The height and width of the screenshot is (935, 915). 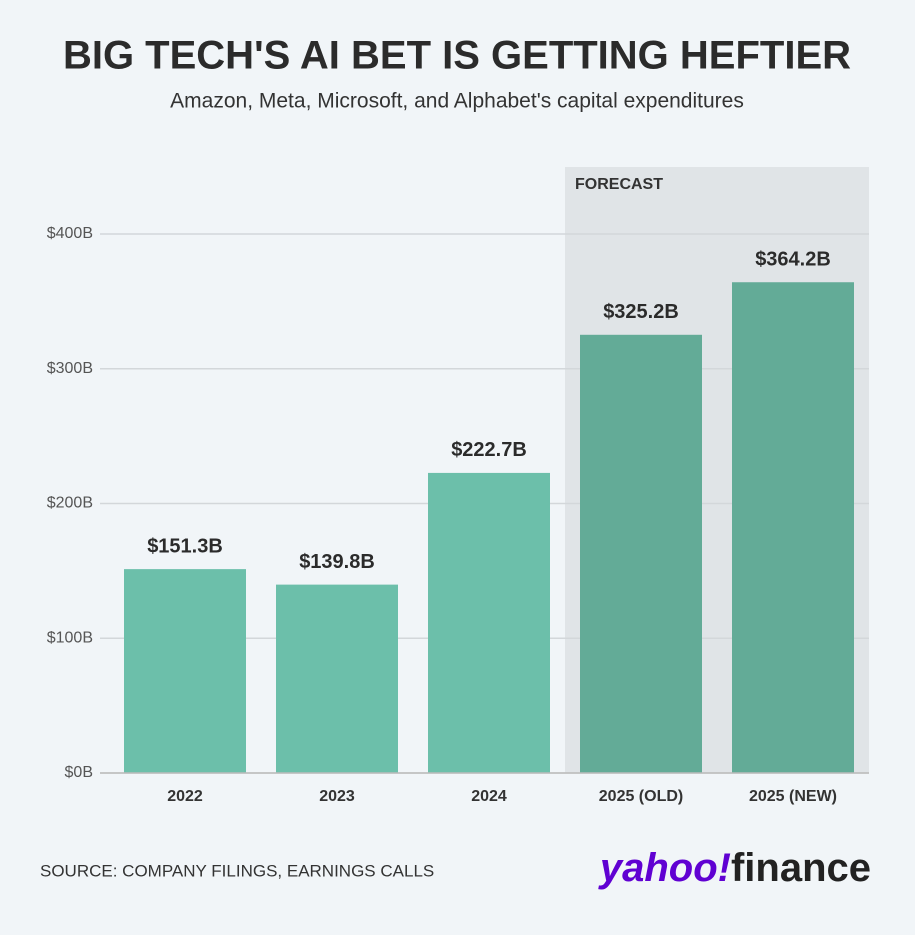 I want to click on x-tick-label: 2023, so click(x=337, y=796).